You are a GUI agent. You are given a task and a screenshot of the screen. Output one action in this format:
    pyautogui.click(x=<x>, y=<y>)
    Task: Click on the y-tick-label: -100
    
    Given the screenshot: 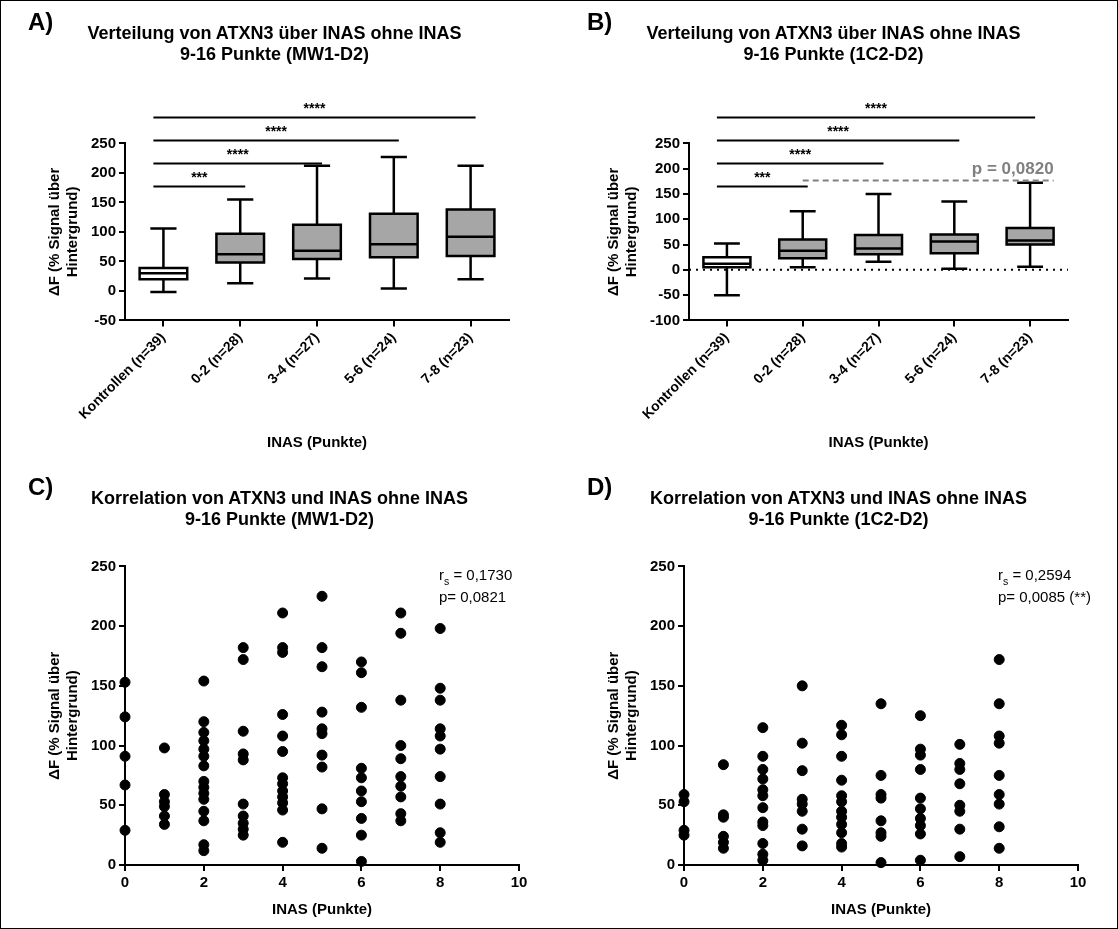 What is the action you would take?
    pyautogui.click(x=665, y=319)
    